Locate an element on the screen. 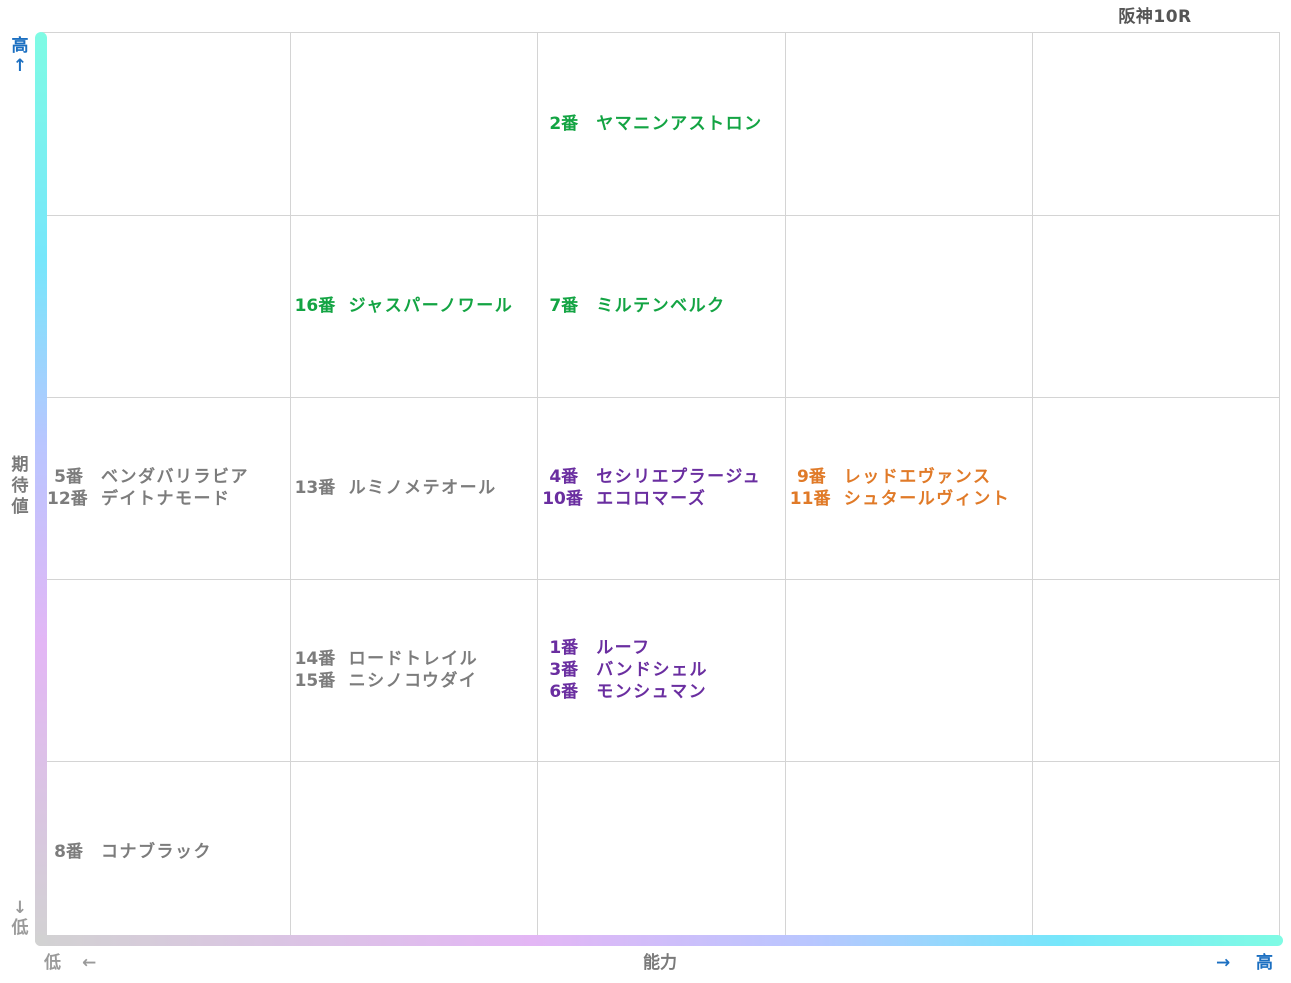  horse-entry: 2番 ヤマニンアストロン is located at coordinates (652, 124).